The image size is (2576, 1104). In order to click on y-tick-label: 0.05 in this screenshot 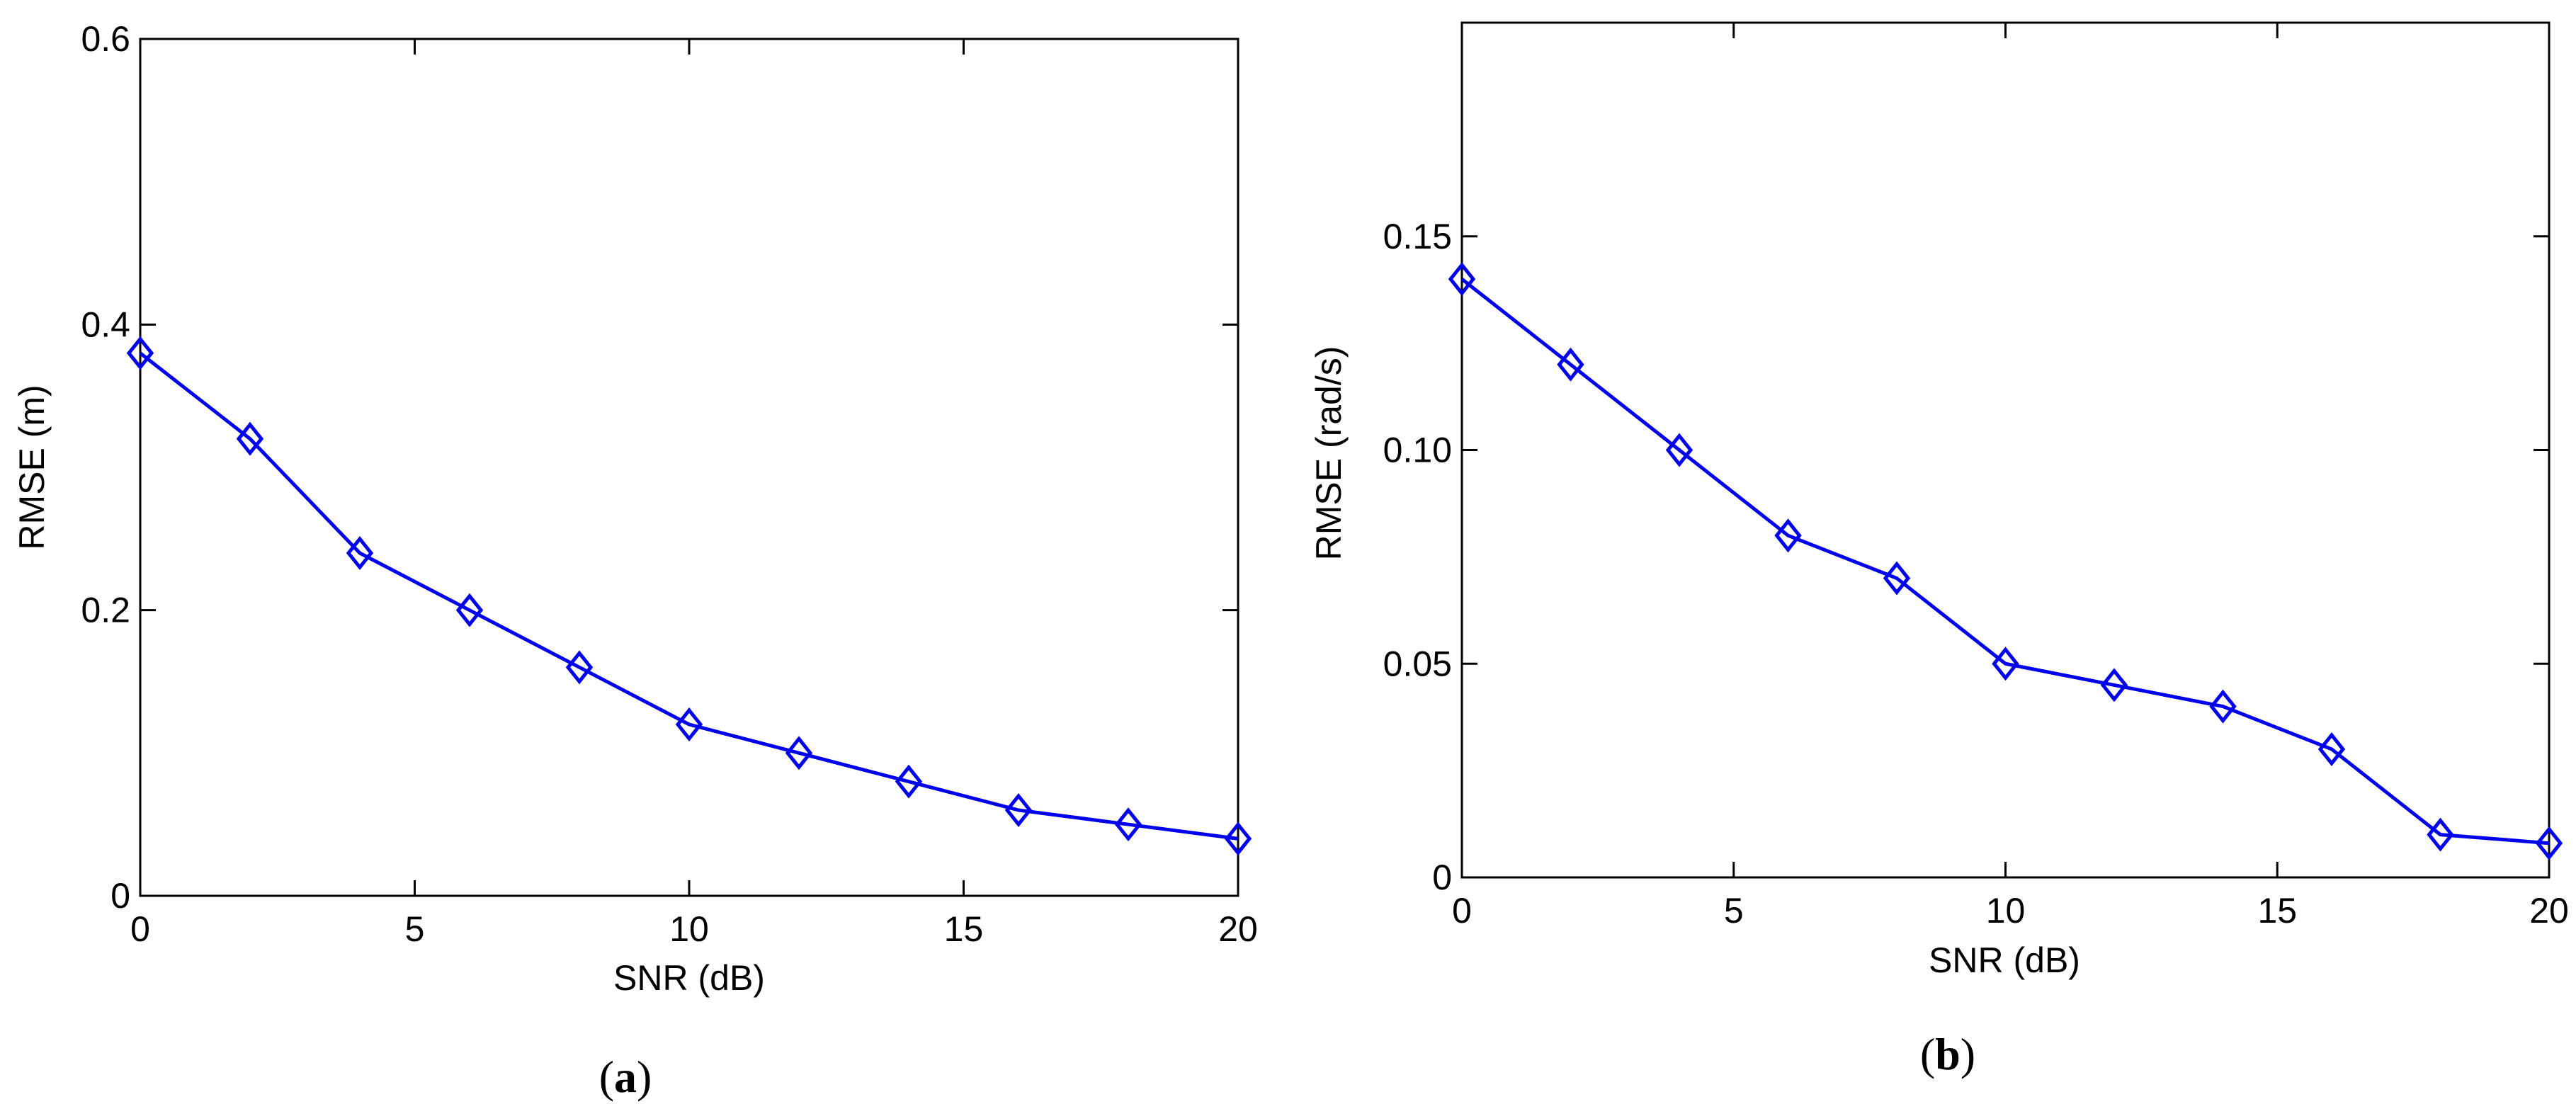, I will do `click(1417, 664)`.